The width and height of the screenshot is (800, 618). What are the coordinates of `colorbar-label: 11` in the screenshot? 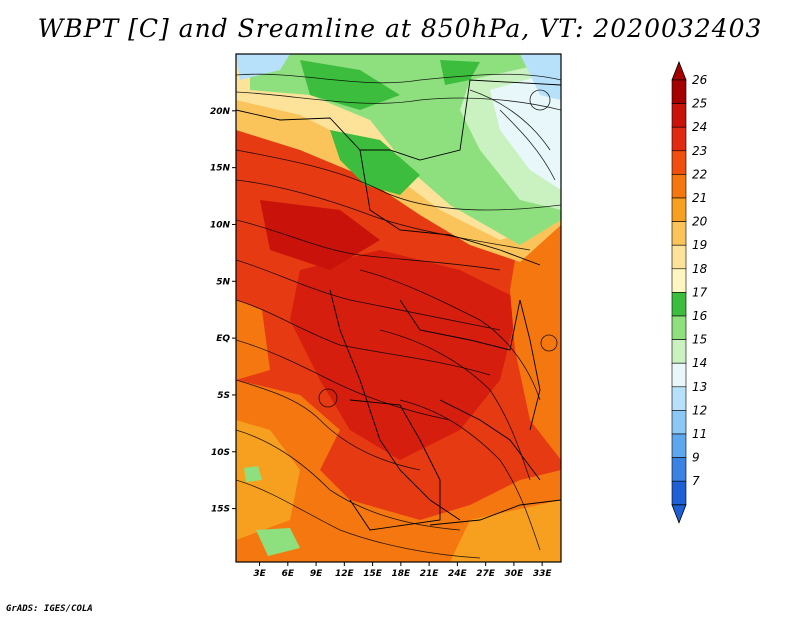 It's located at (699, 434).